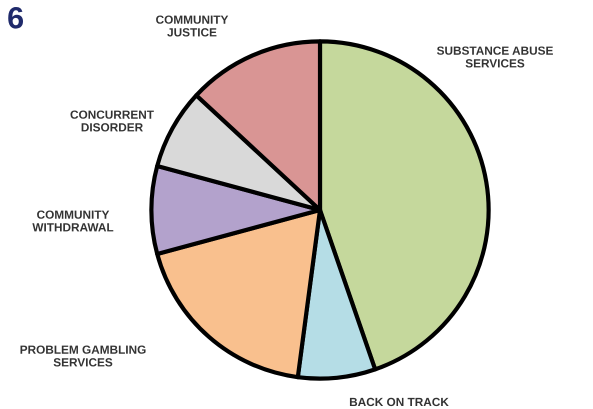  What do you see at coordinates (192, 26) in the screenshot?
I see `slice-label: COMMUNITY JUSTICE` at bounding box center [192, 26].